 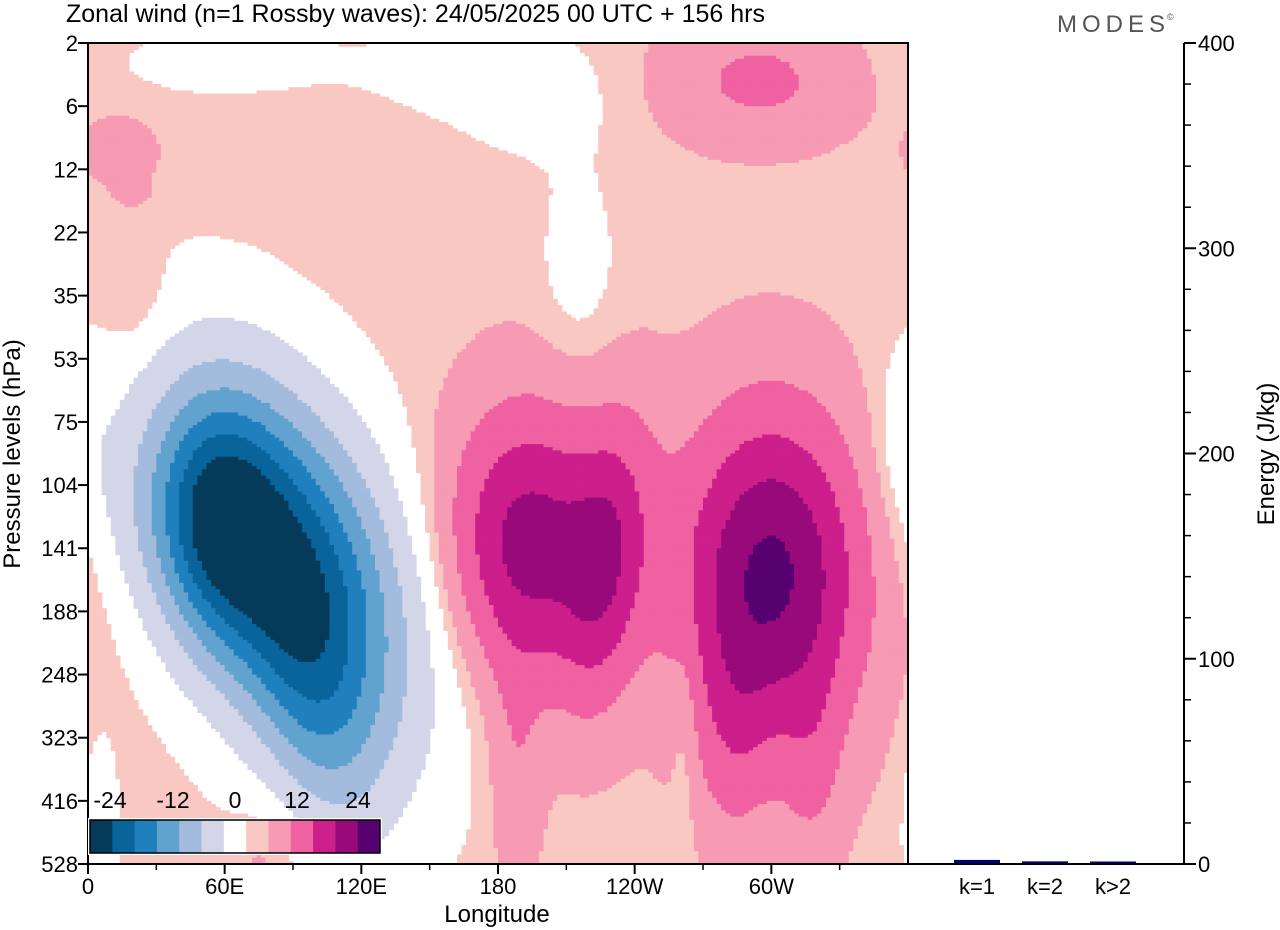 I want to click on modes-logo-text: MODES, so click(x=1113, y=24).